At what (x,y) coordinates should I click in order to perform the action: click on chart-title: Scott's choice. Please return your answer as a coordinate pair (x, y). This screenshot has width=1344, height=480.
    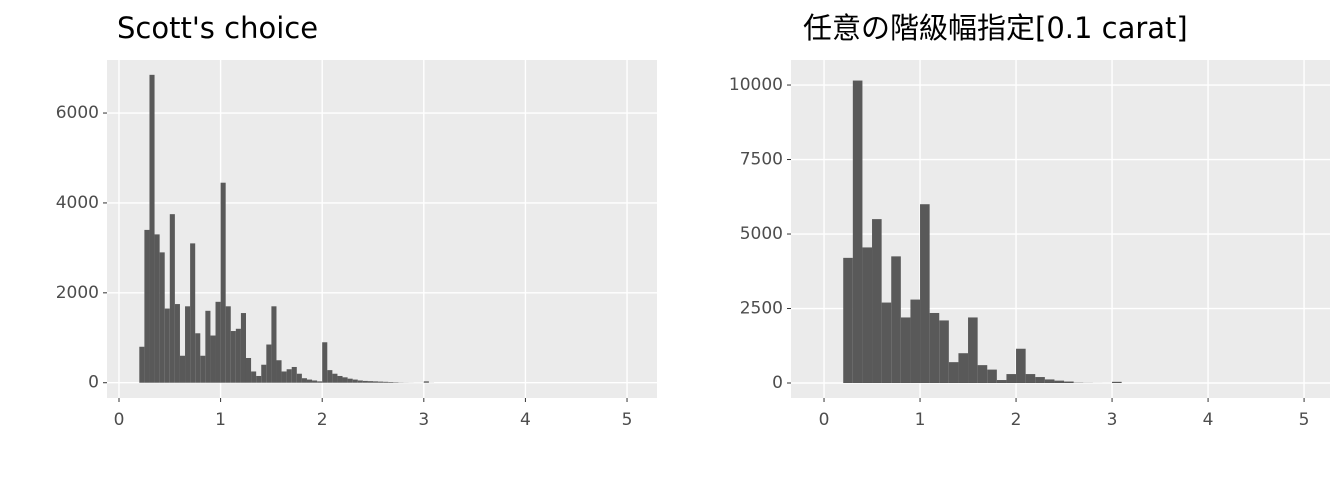
    Looking at the image, I should click on (217, 28).